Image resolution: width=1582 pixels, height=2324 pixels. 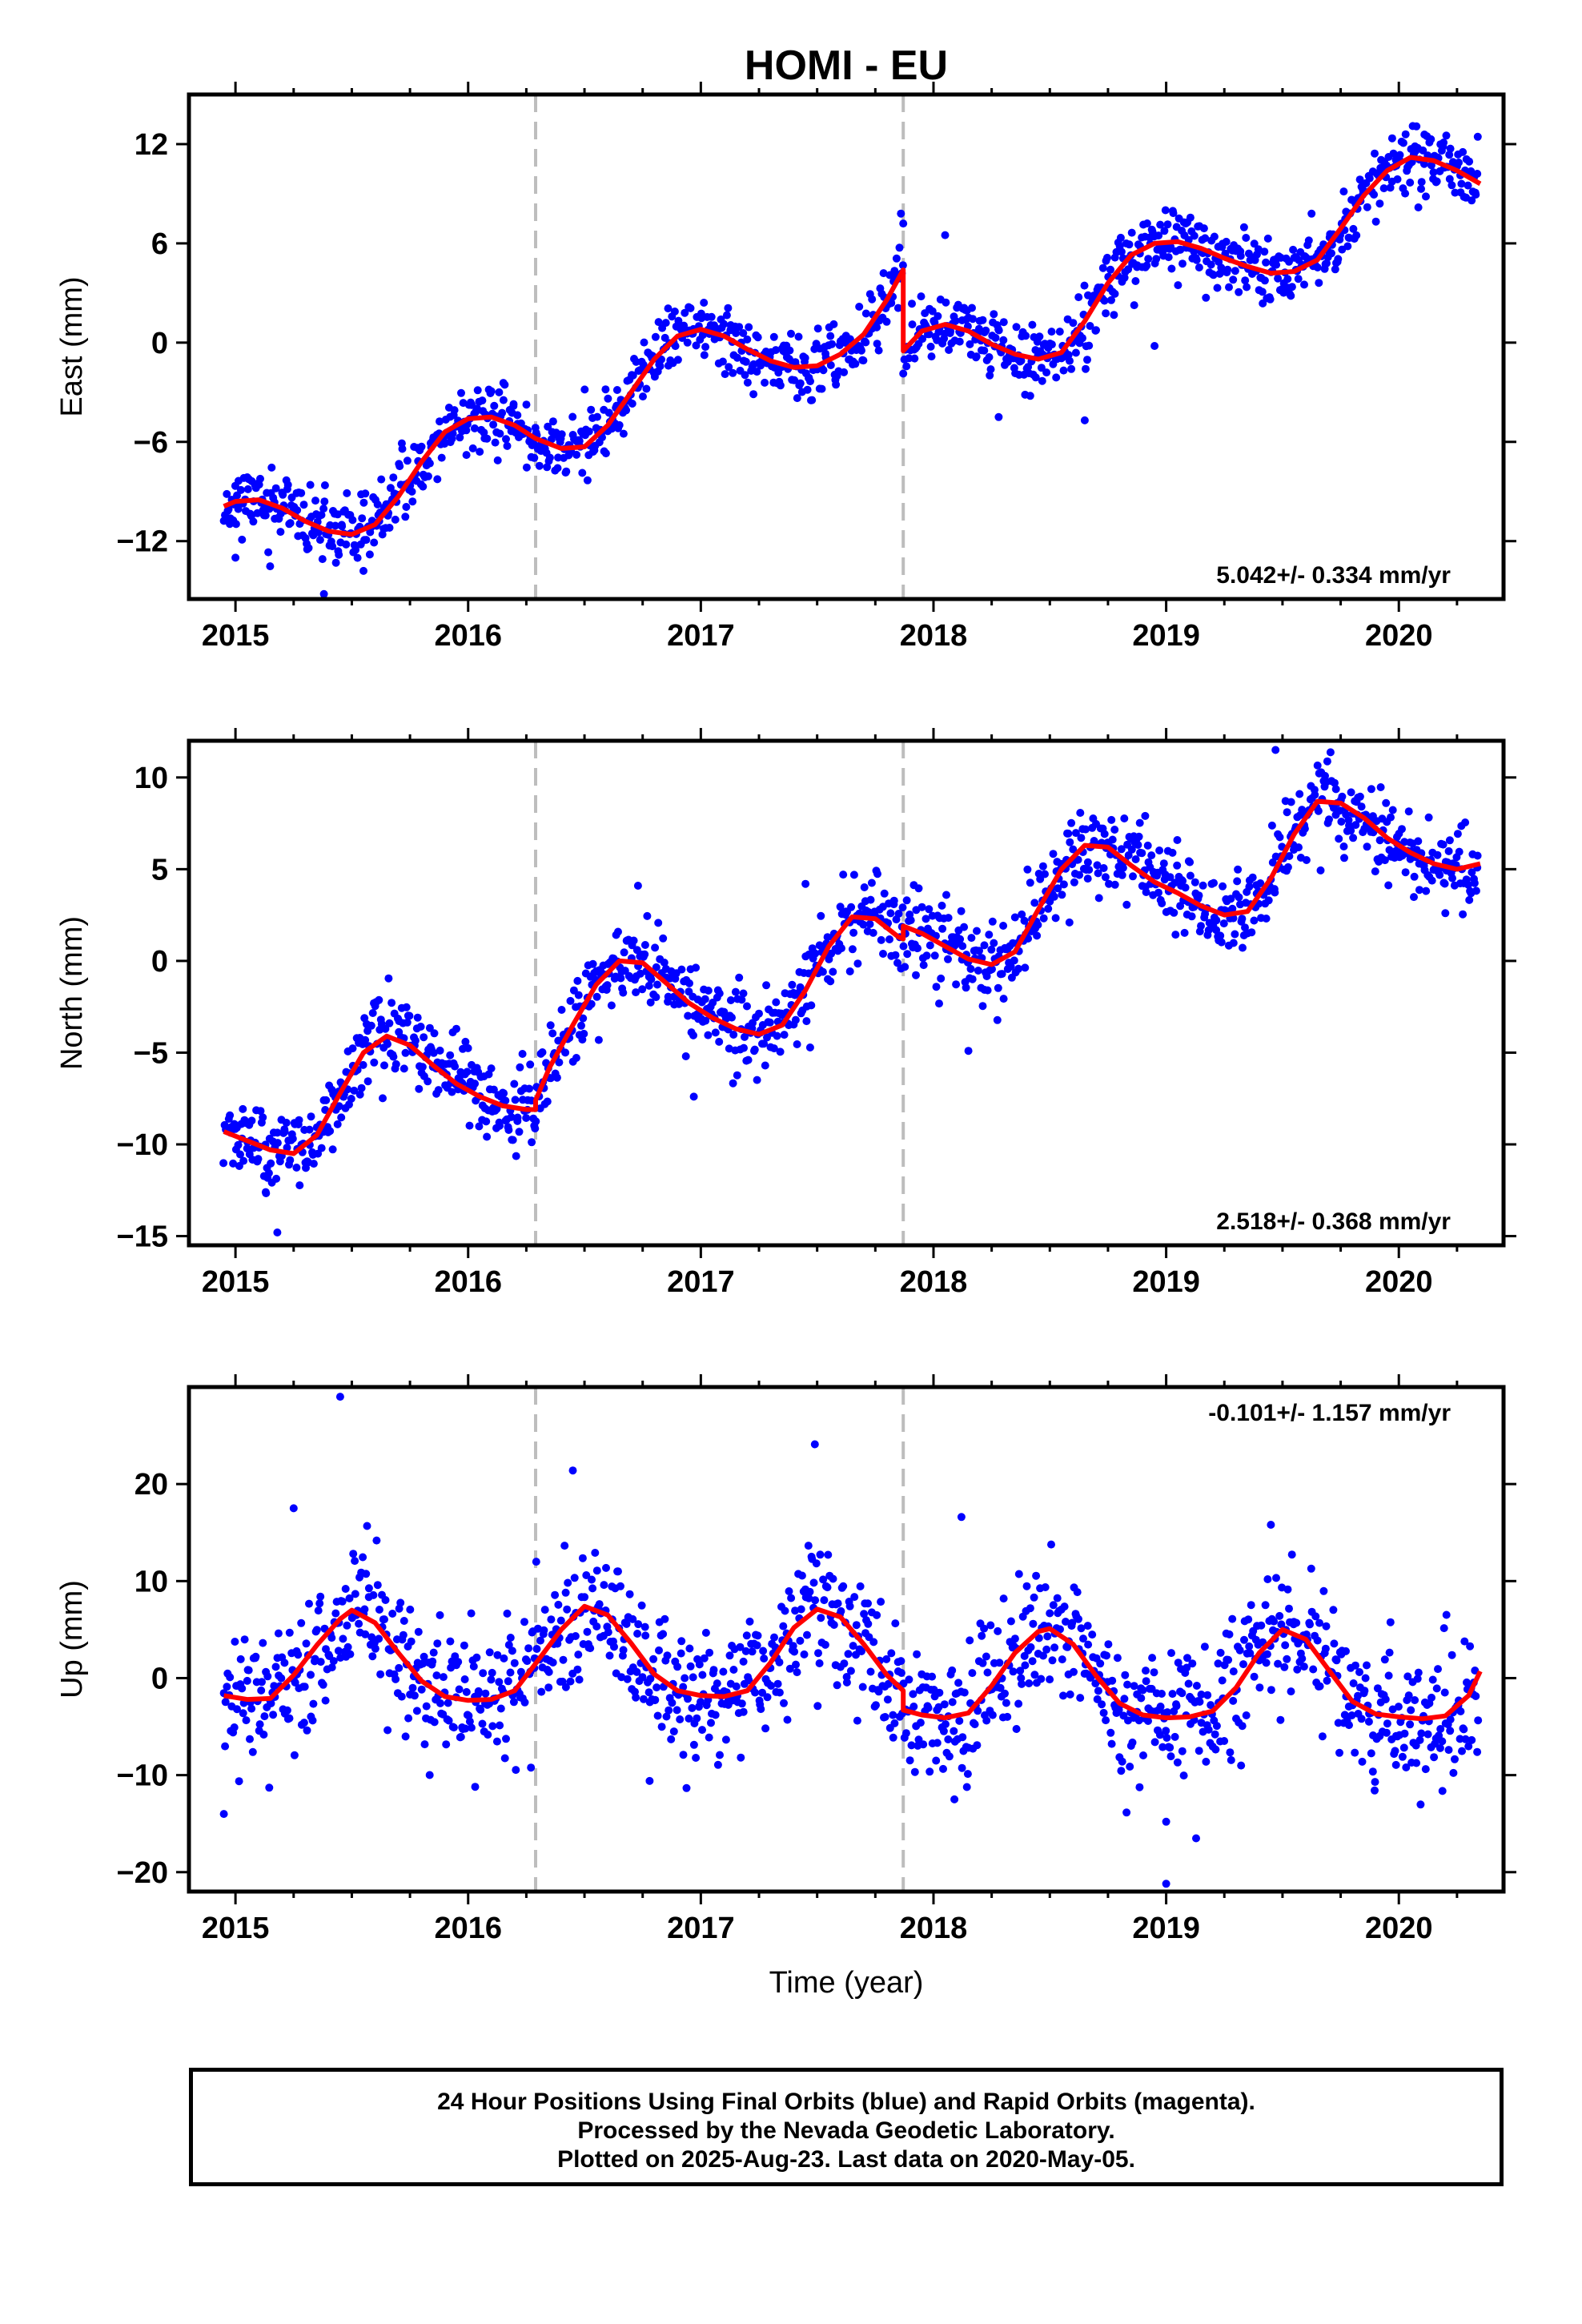 I want to click on x-tick-label: 2019, so click(x=1166, y=636).